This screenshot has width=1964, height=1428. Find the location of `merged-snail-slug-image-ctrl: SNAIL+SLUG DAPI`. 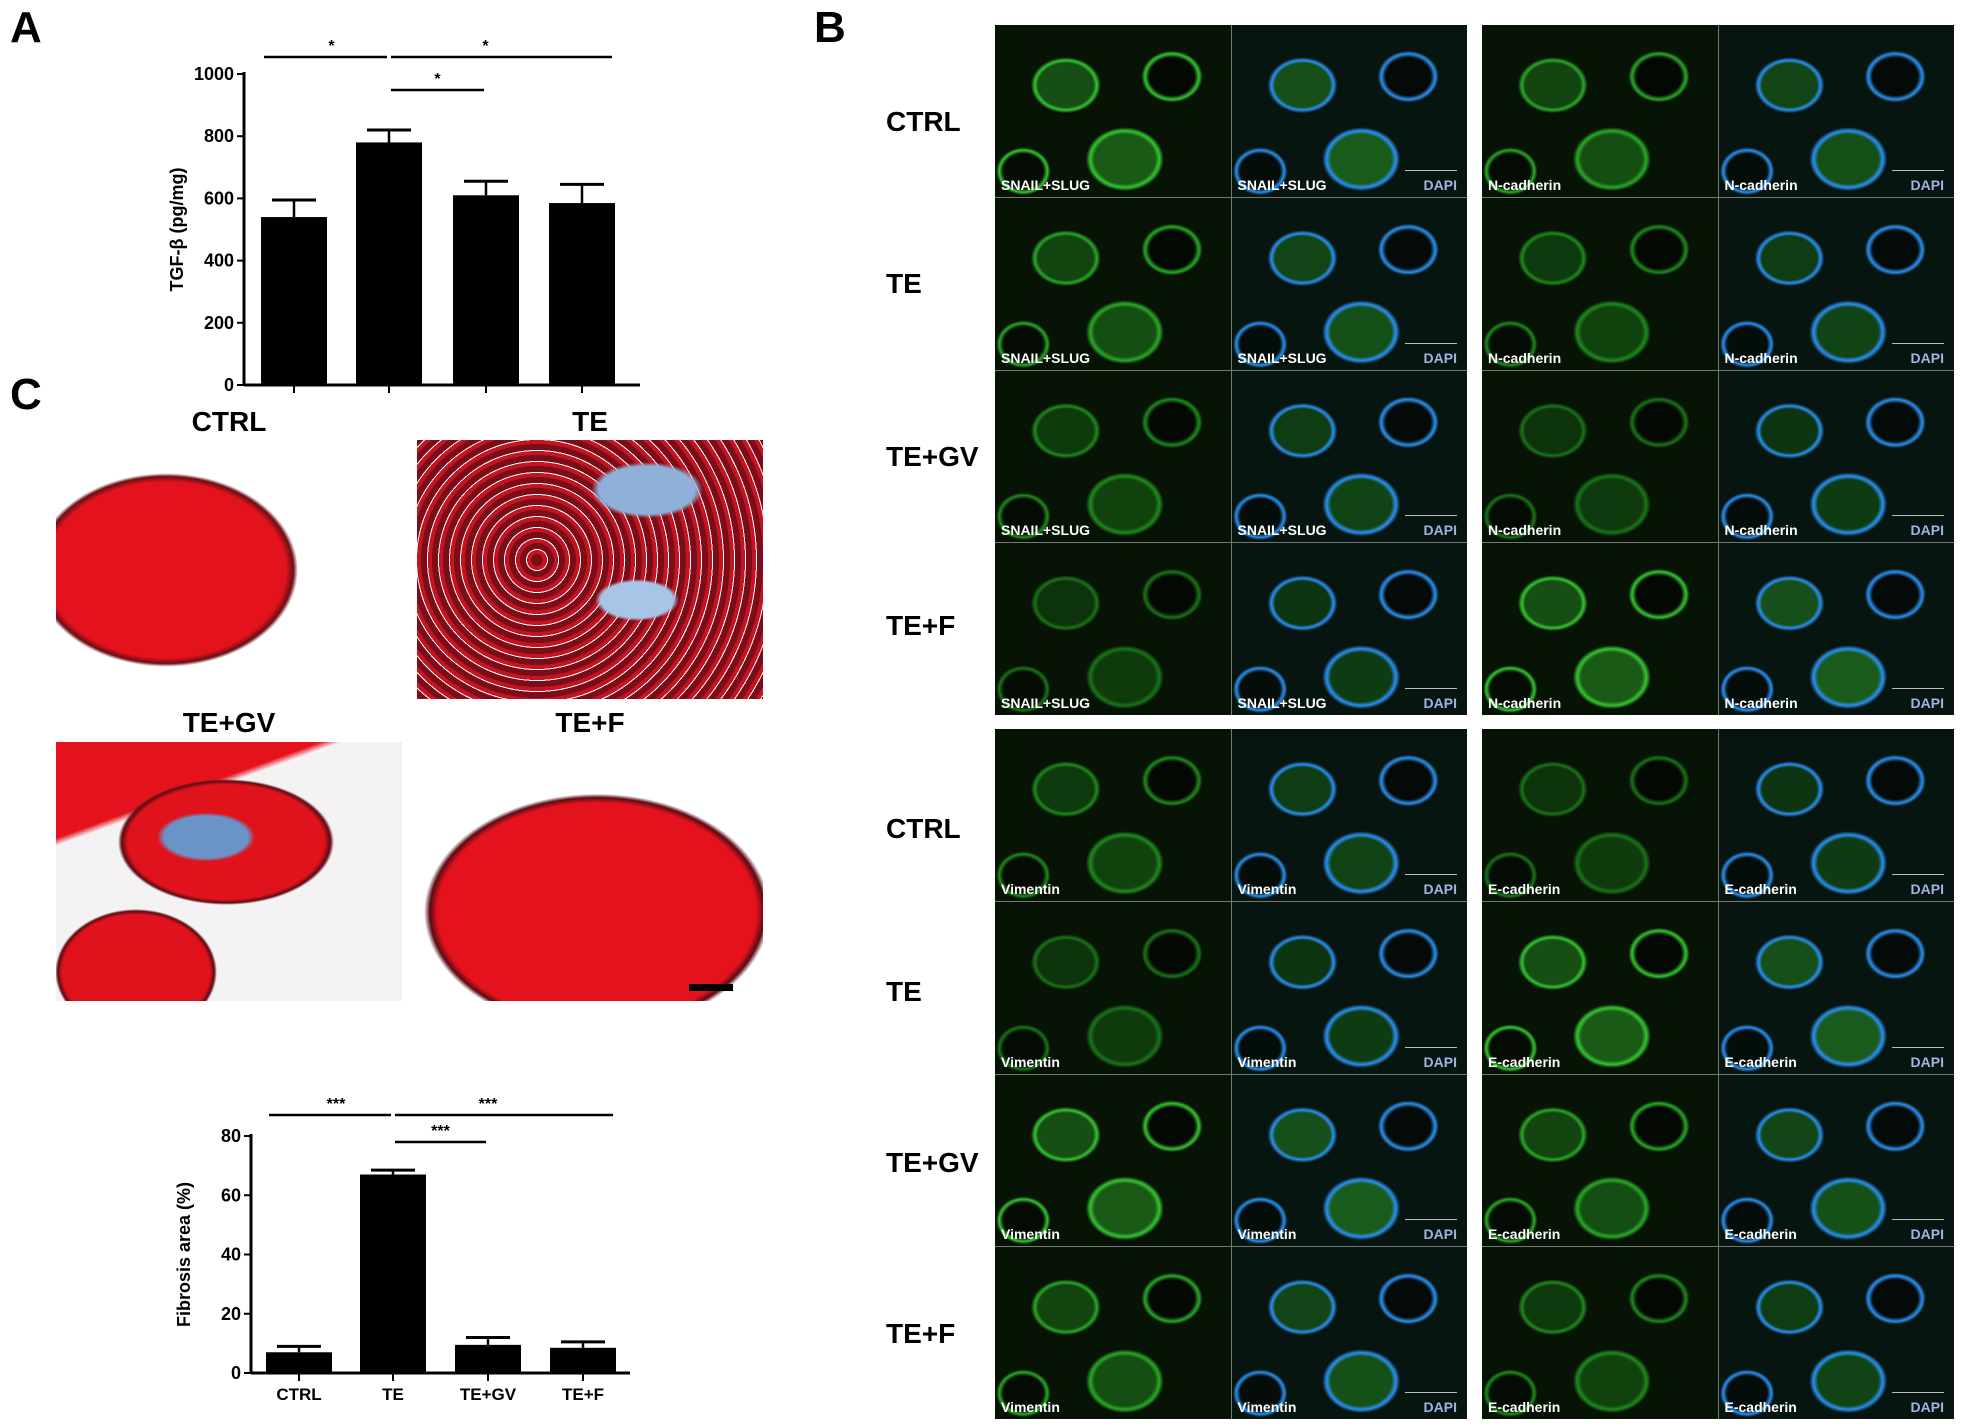

merged-snail-slug-image-ctrl: SNAIL+SLUG DAPI is located at coordinates (1349, 111).